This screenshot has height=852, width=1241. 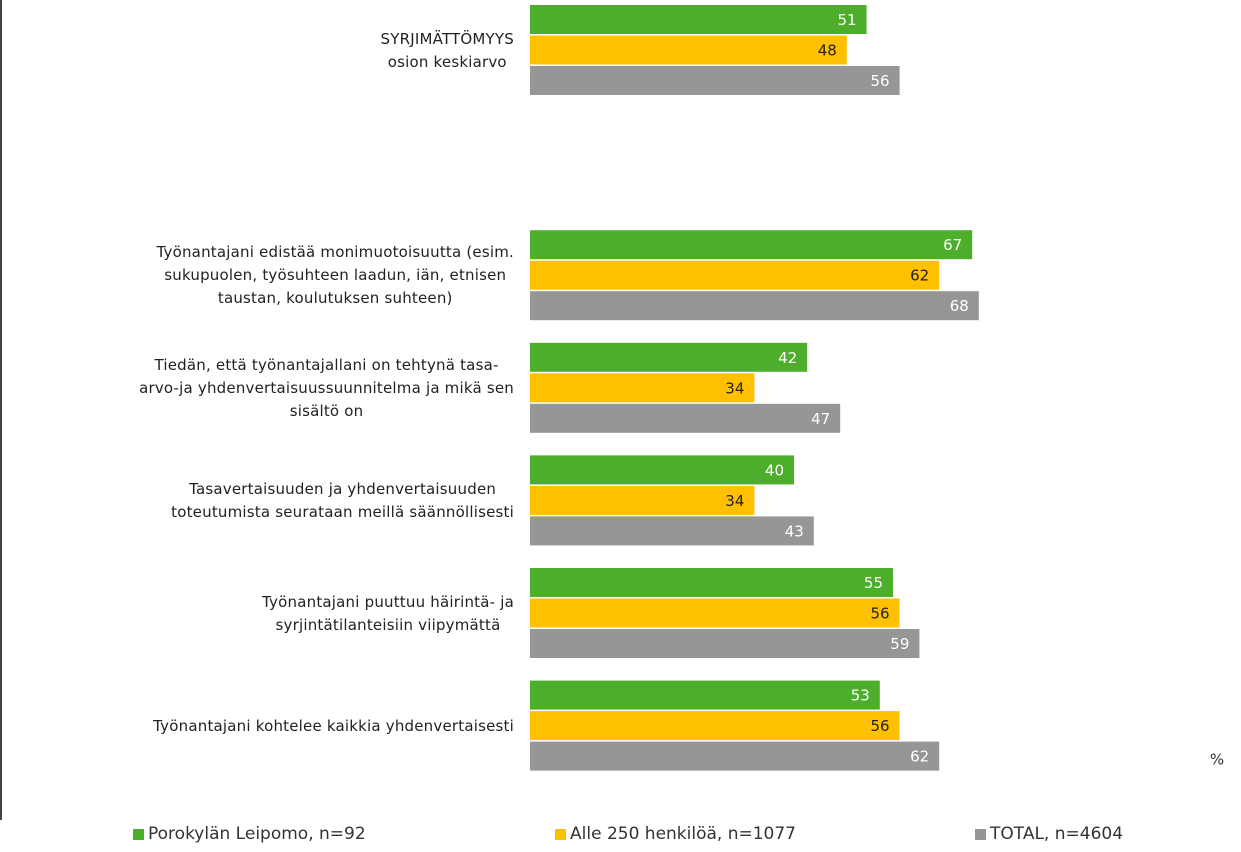 What do you see at coordinates (787, 358) in the screenshot?
I see `value-label: 42` at bounding box center [787, 358].